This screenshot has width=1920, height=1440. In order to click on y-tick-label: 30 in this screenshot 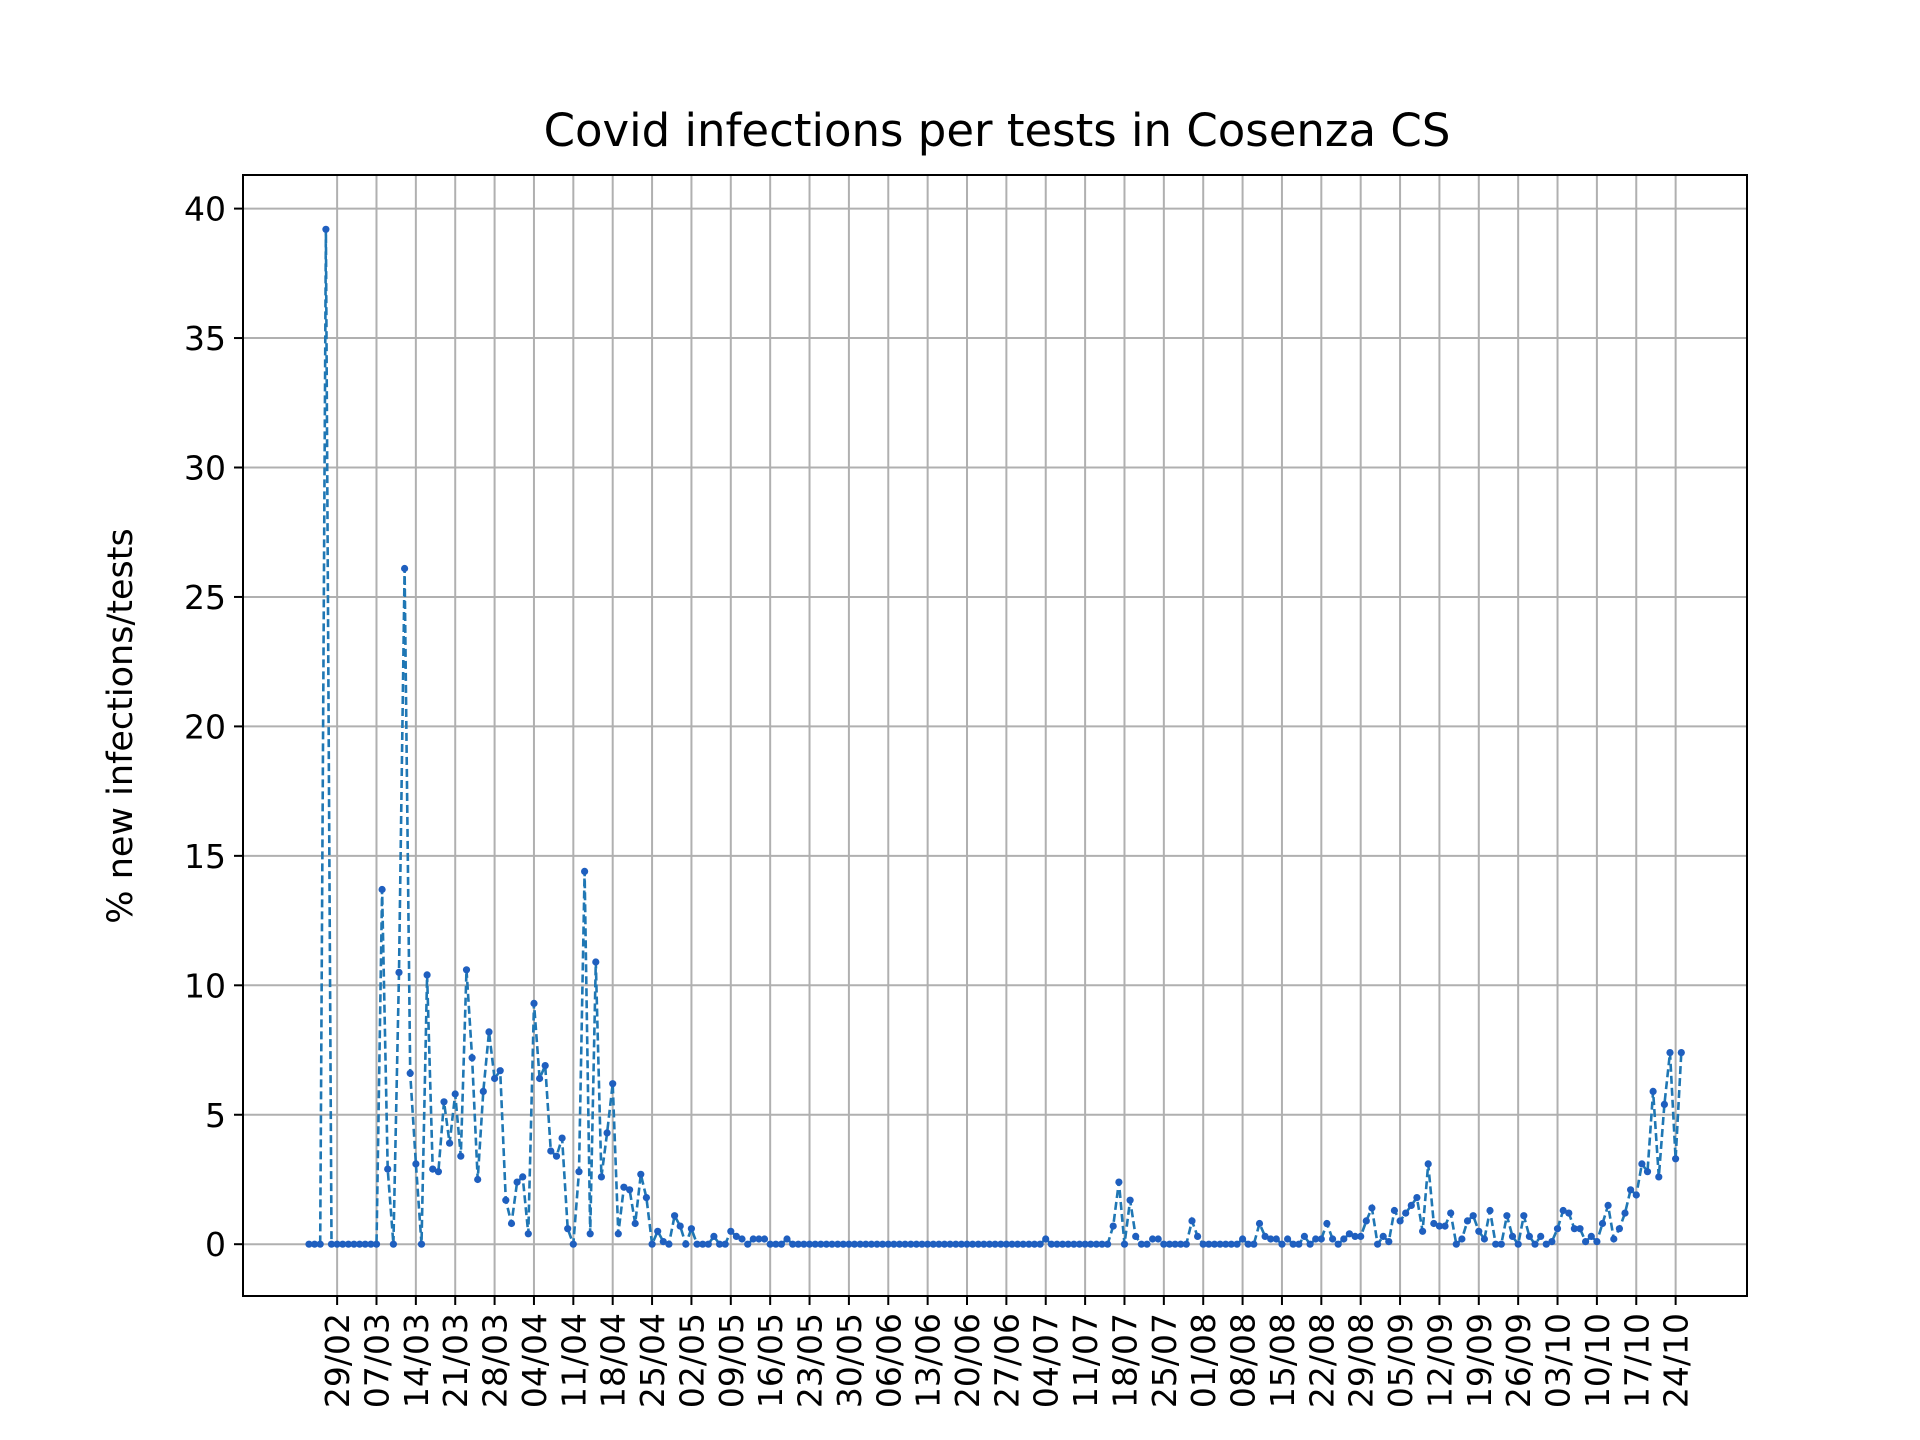, I will do `click(205, 468)`.